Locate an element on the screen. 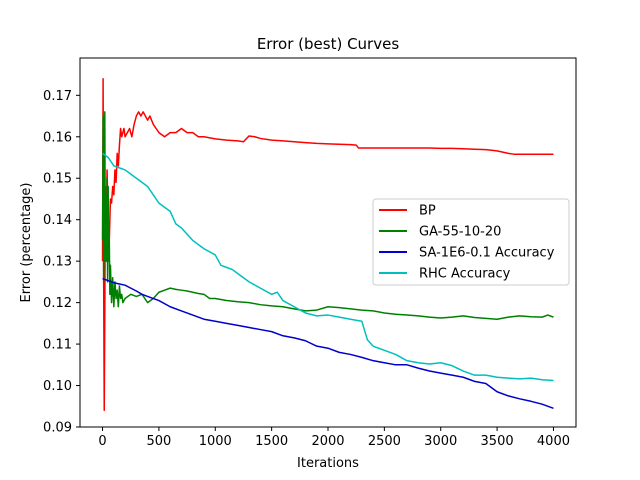  legend-label: BP is located at coordinates (427, 211).